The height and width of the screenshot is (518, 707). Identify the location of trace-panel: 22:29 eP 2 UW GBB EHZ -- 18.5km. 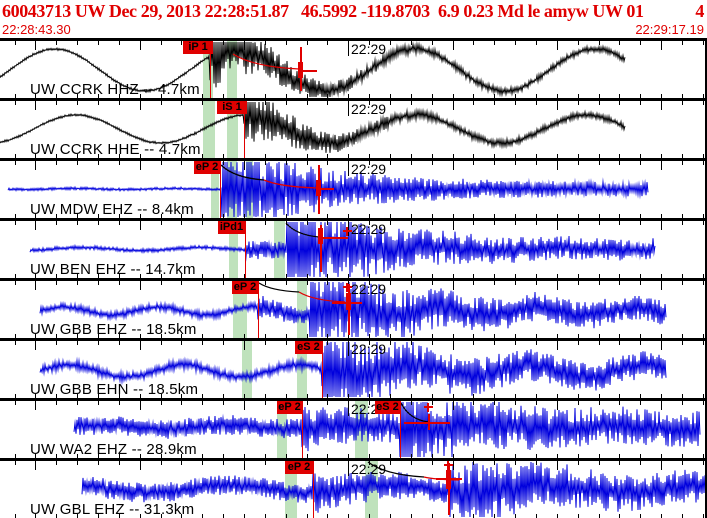
(352, 308).